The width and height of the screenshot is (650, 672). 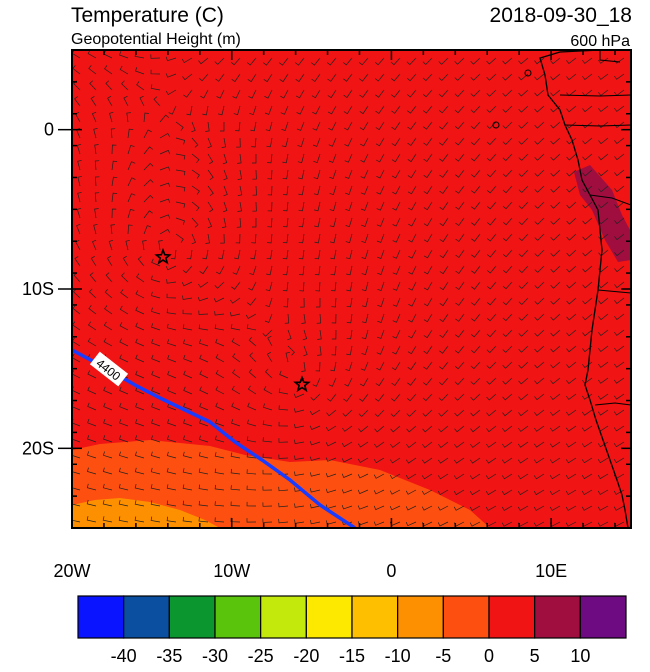 What do you see at coordinates (215, 656) in the screenshot?
I see `colorbar-label: -30` at bounding box center [215, 656].